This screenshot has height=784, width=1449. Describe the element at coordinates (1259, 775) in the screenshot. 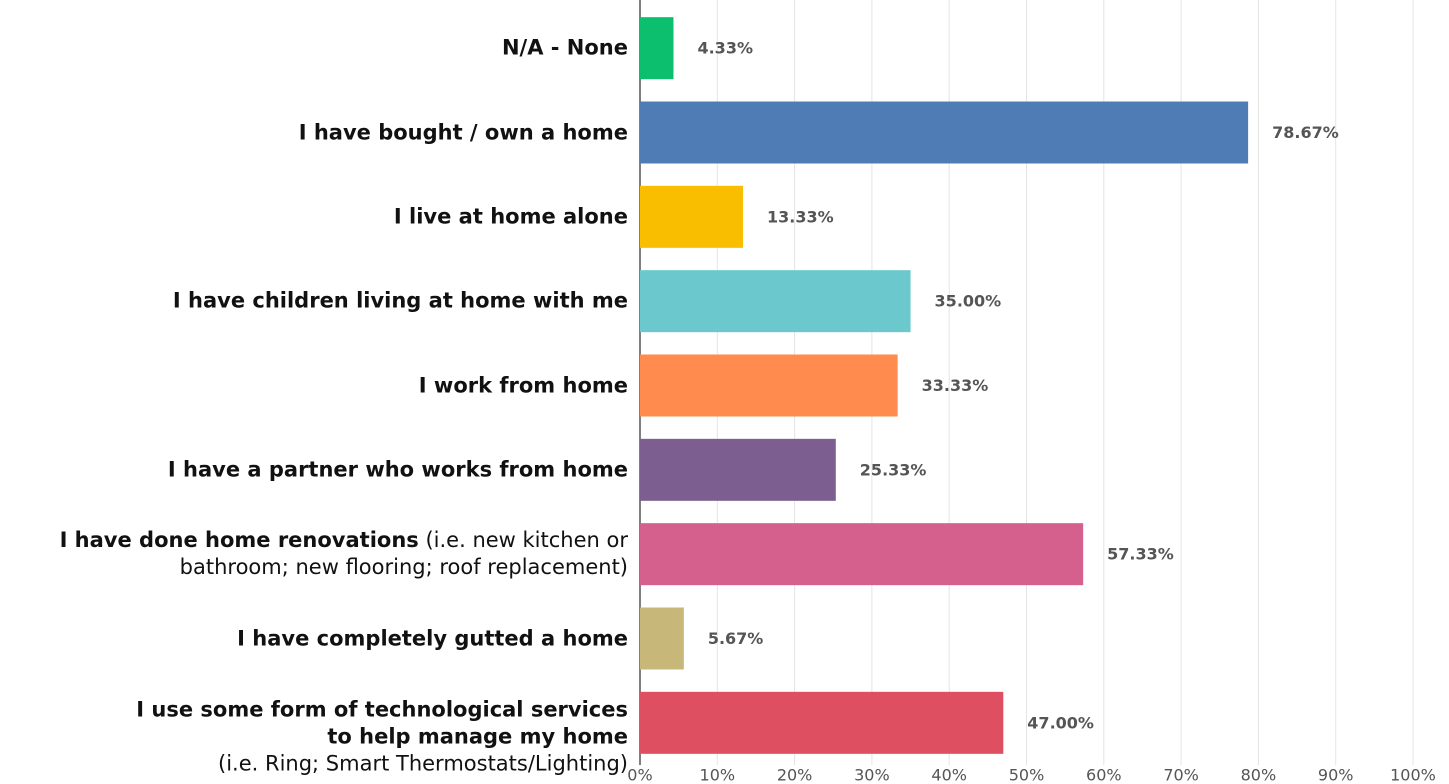

I see `x-tick-label: 80%` at that location.